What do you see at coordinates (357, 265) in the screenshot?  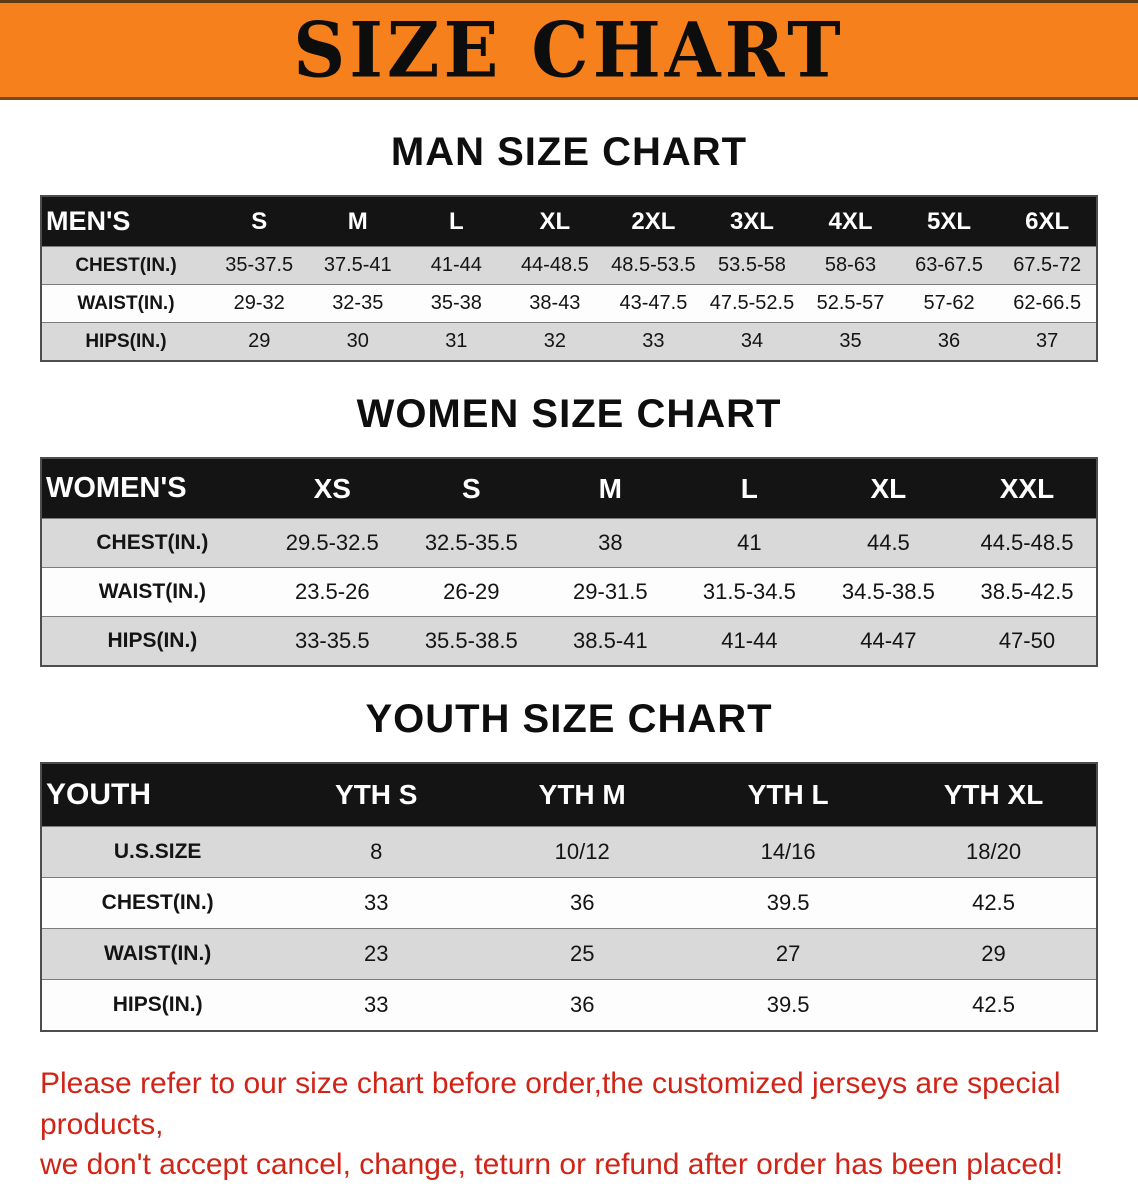 I see `table-cell: 37.5-41` at bounding box center [357, 265].